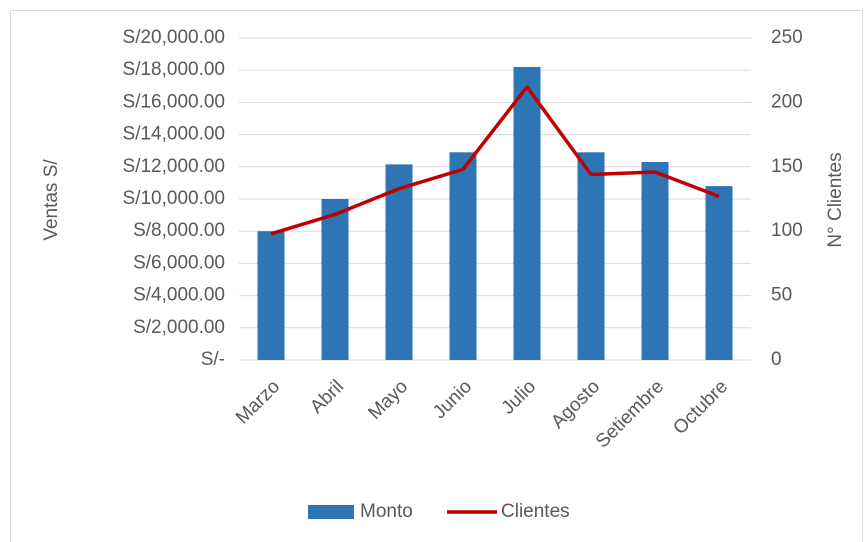  I want to click on y-tick-label: S/2,000.00, so click(179, 327).